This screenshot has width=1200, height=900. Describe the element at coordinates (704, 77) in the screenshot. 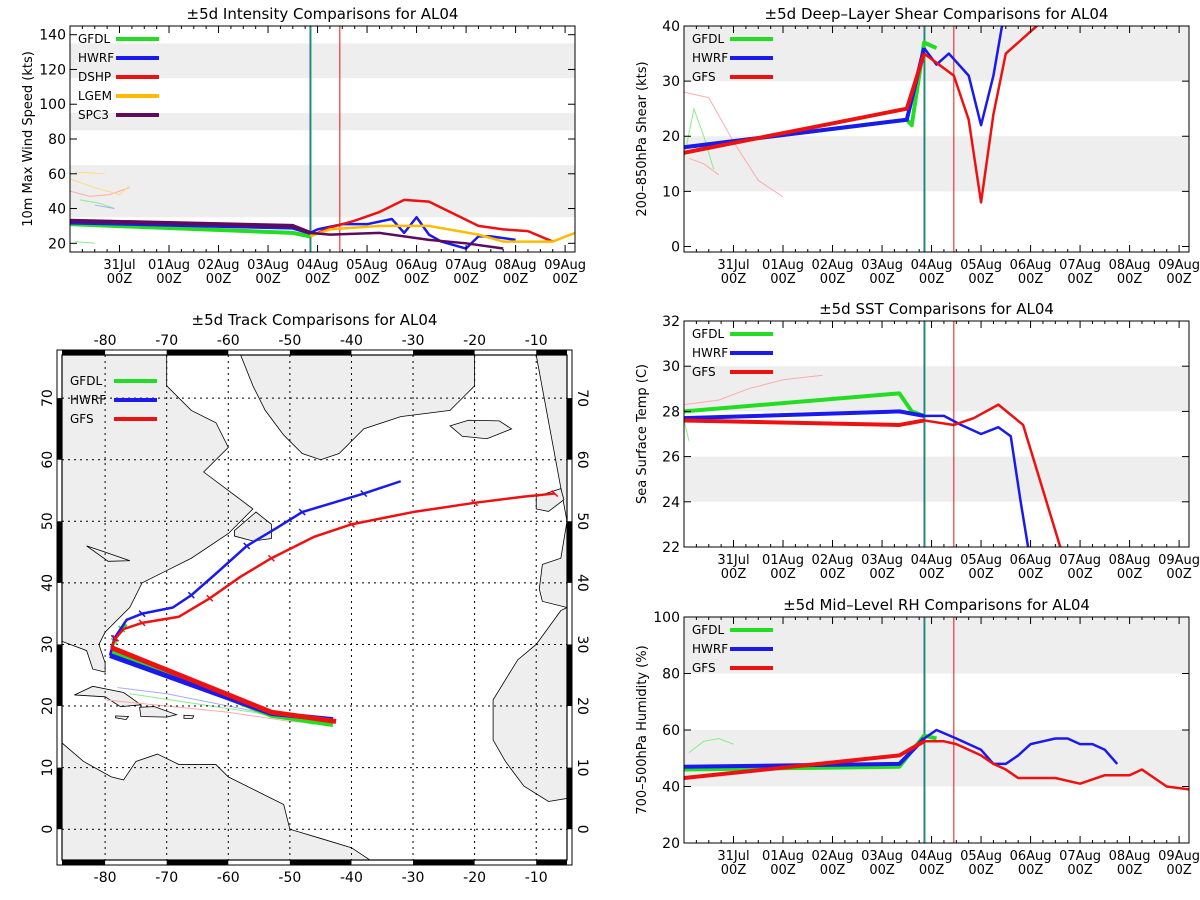

I see `legend-label: GFS` at that location.